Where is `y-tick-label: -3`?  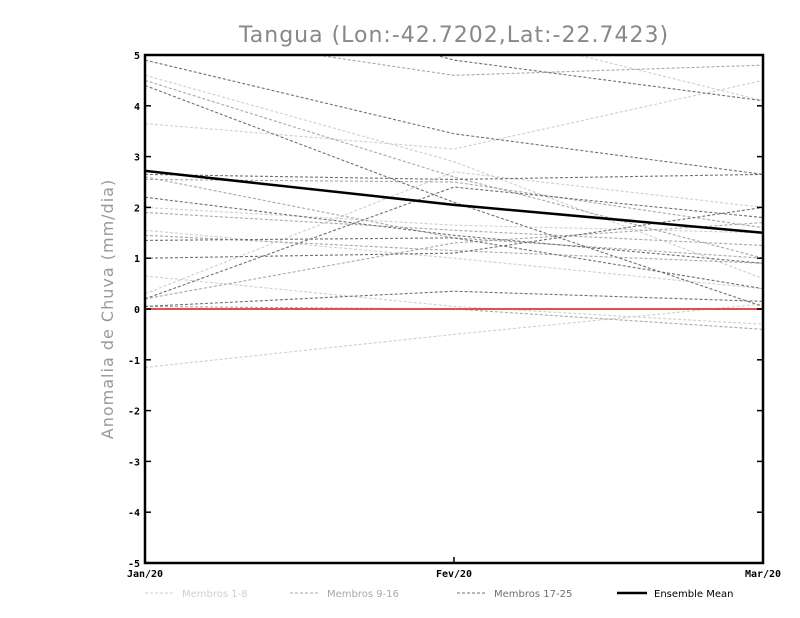
y-tick-label: -3 is located at coordinates (134, 462).